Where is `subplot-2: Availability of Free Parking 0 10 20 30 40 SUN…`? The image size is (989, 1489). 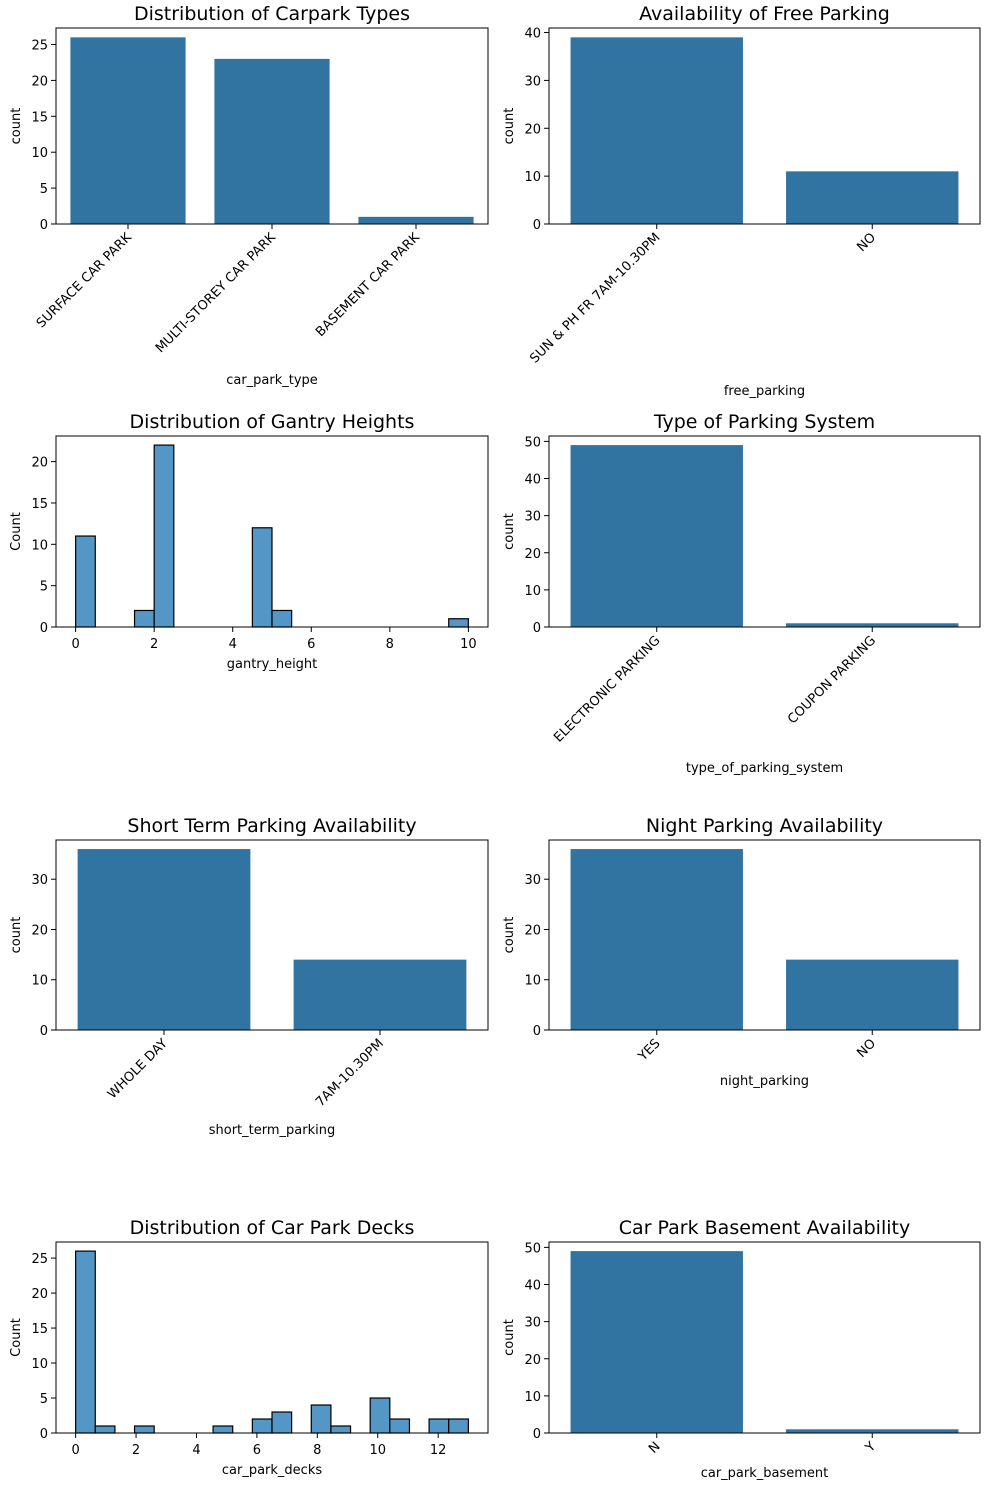 subplot-2: Availability of Free Parking 0 10 20 30 40 SUN… is located at coordinates (741, 201).